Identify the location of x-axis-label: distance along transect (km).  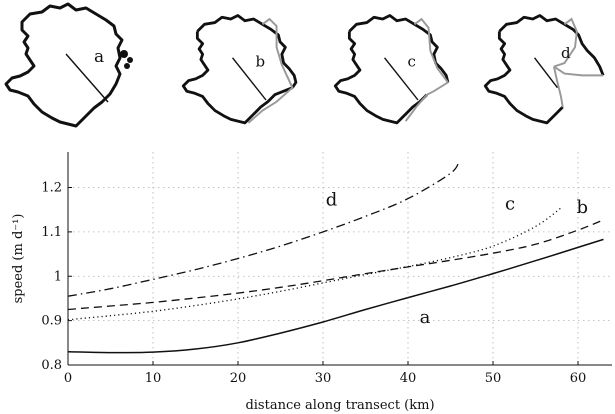
(339, 405).